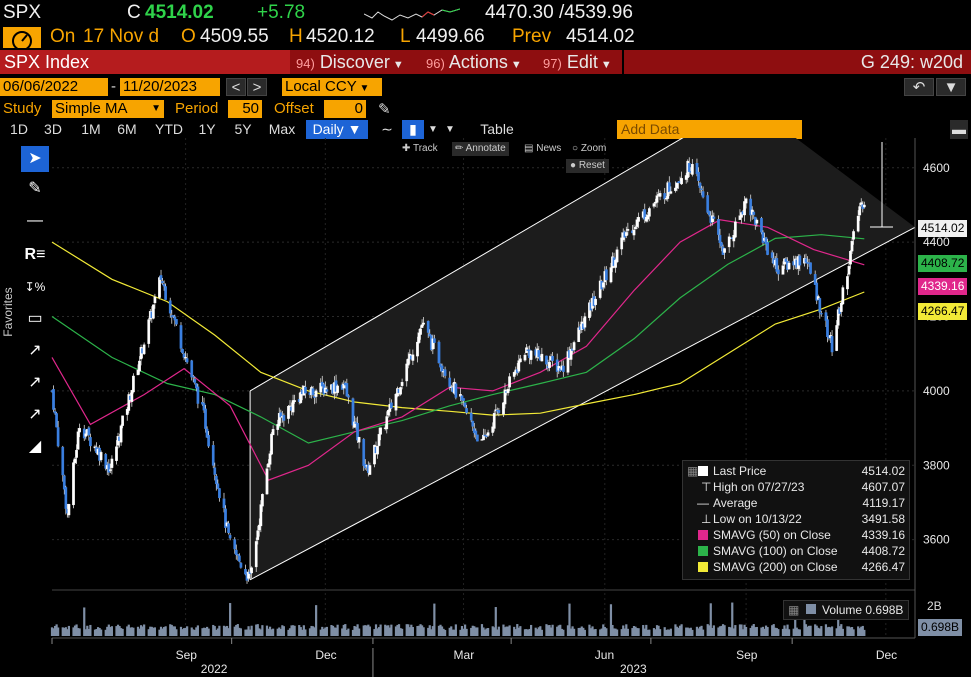  I want to click on collapse-icon: ▬, so click(959, 129).